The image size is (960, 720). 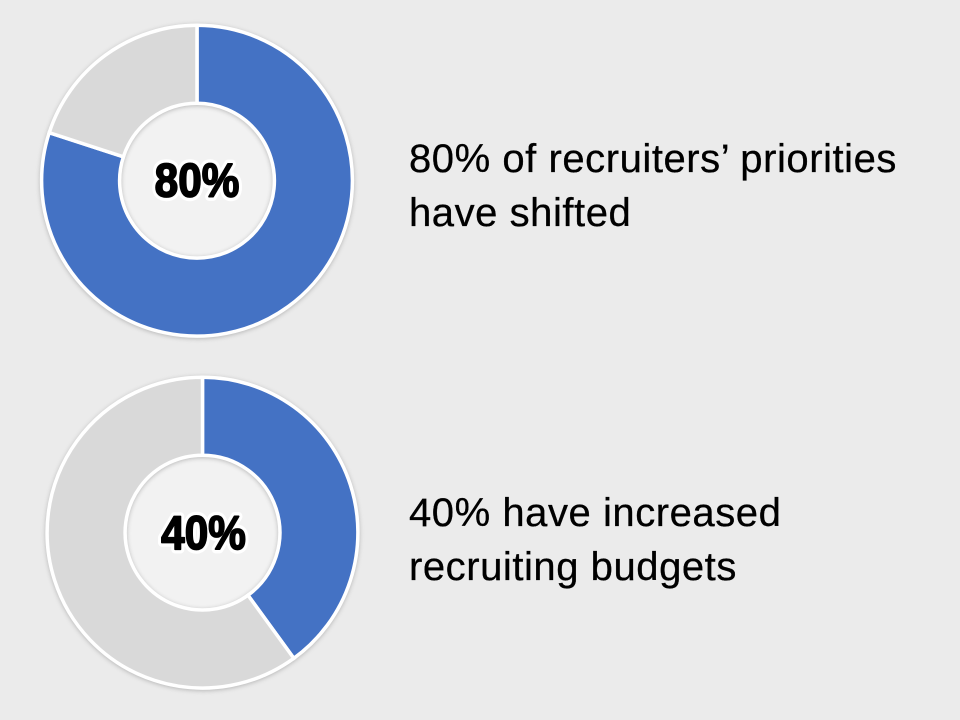 What do you see at coordinates (203, 534) in the screenshot?
I see `svg-text: 40%` at bounding box center [203, 534].